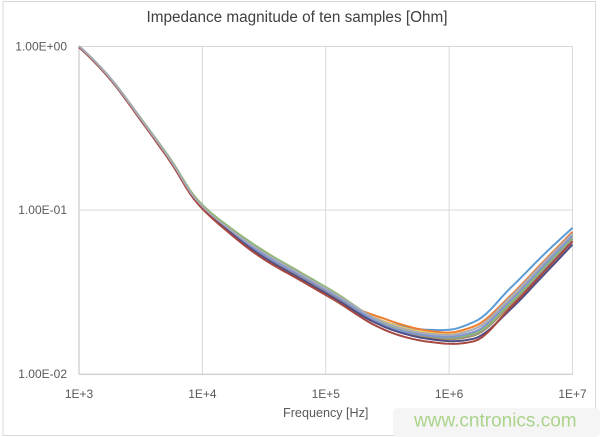 This screenshot has width=600, height=437. I want to click on svg-text: 1.00E-02, so click(42, 374).